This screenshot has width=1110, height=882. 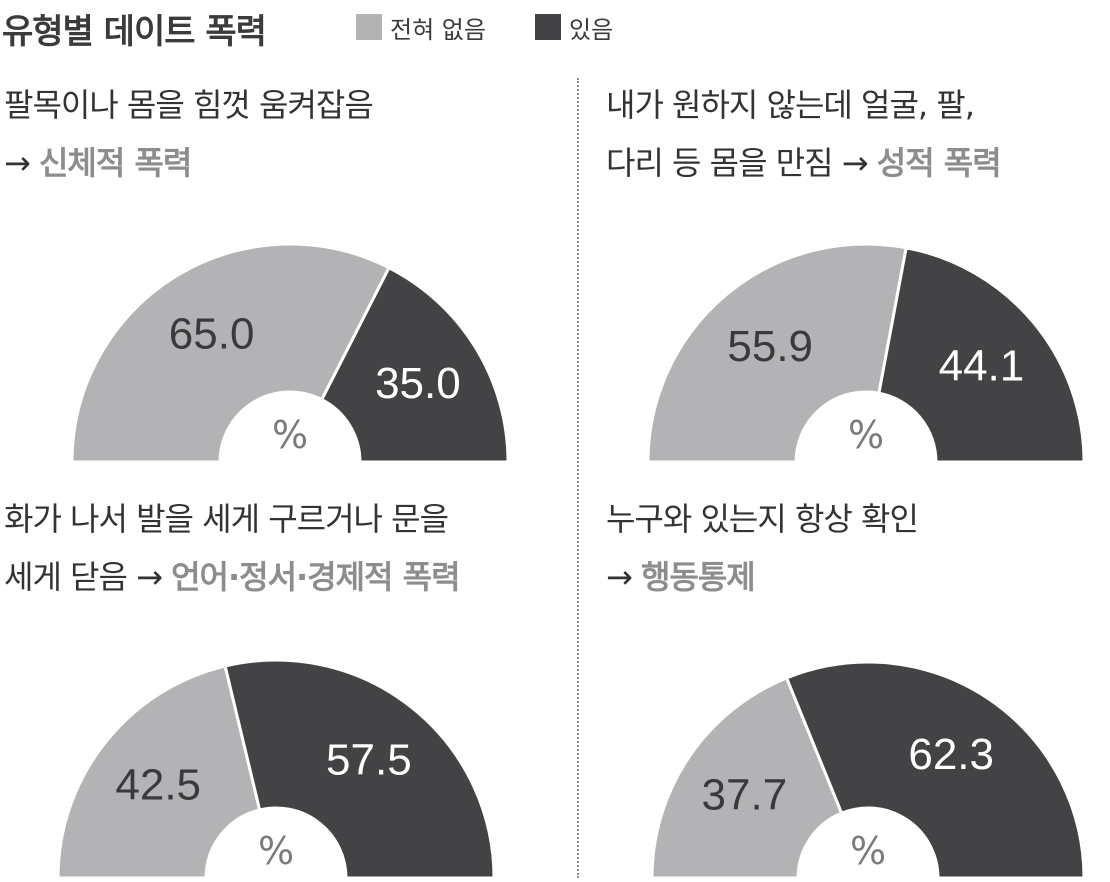 What do you see at coordinates (951, 754) in the screenshot?
I see `data-label-yes: 62.3` at bounding box center [951, 754].